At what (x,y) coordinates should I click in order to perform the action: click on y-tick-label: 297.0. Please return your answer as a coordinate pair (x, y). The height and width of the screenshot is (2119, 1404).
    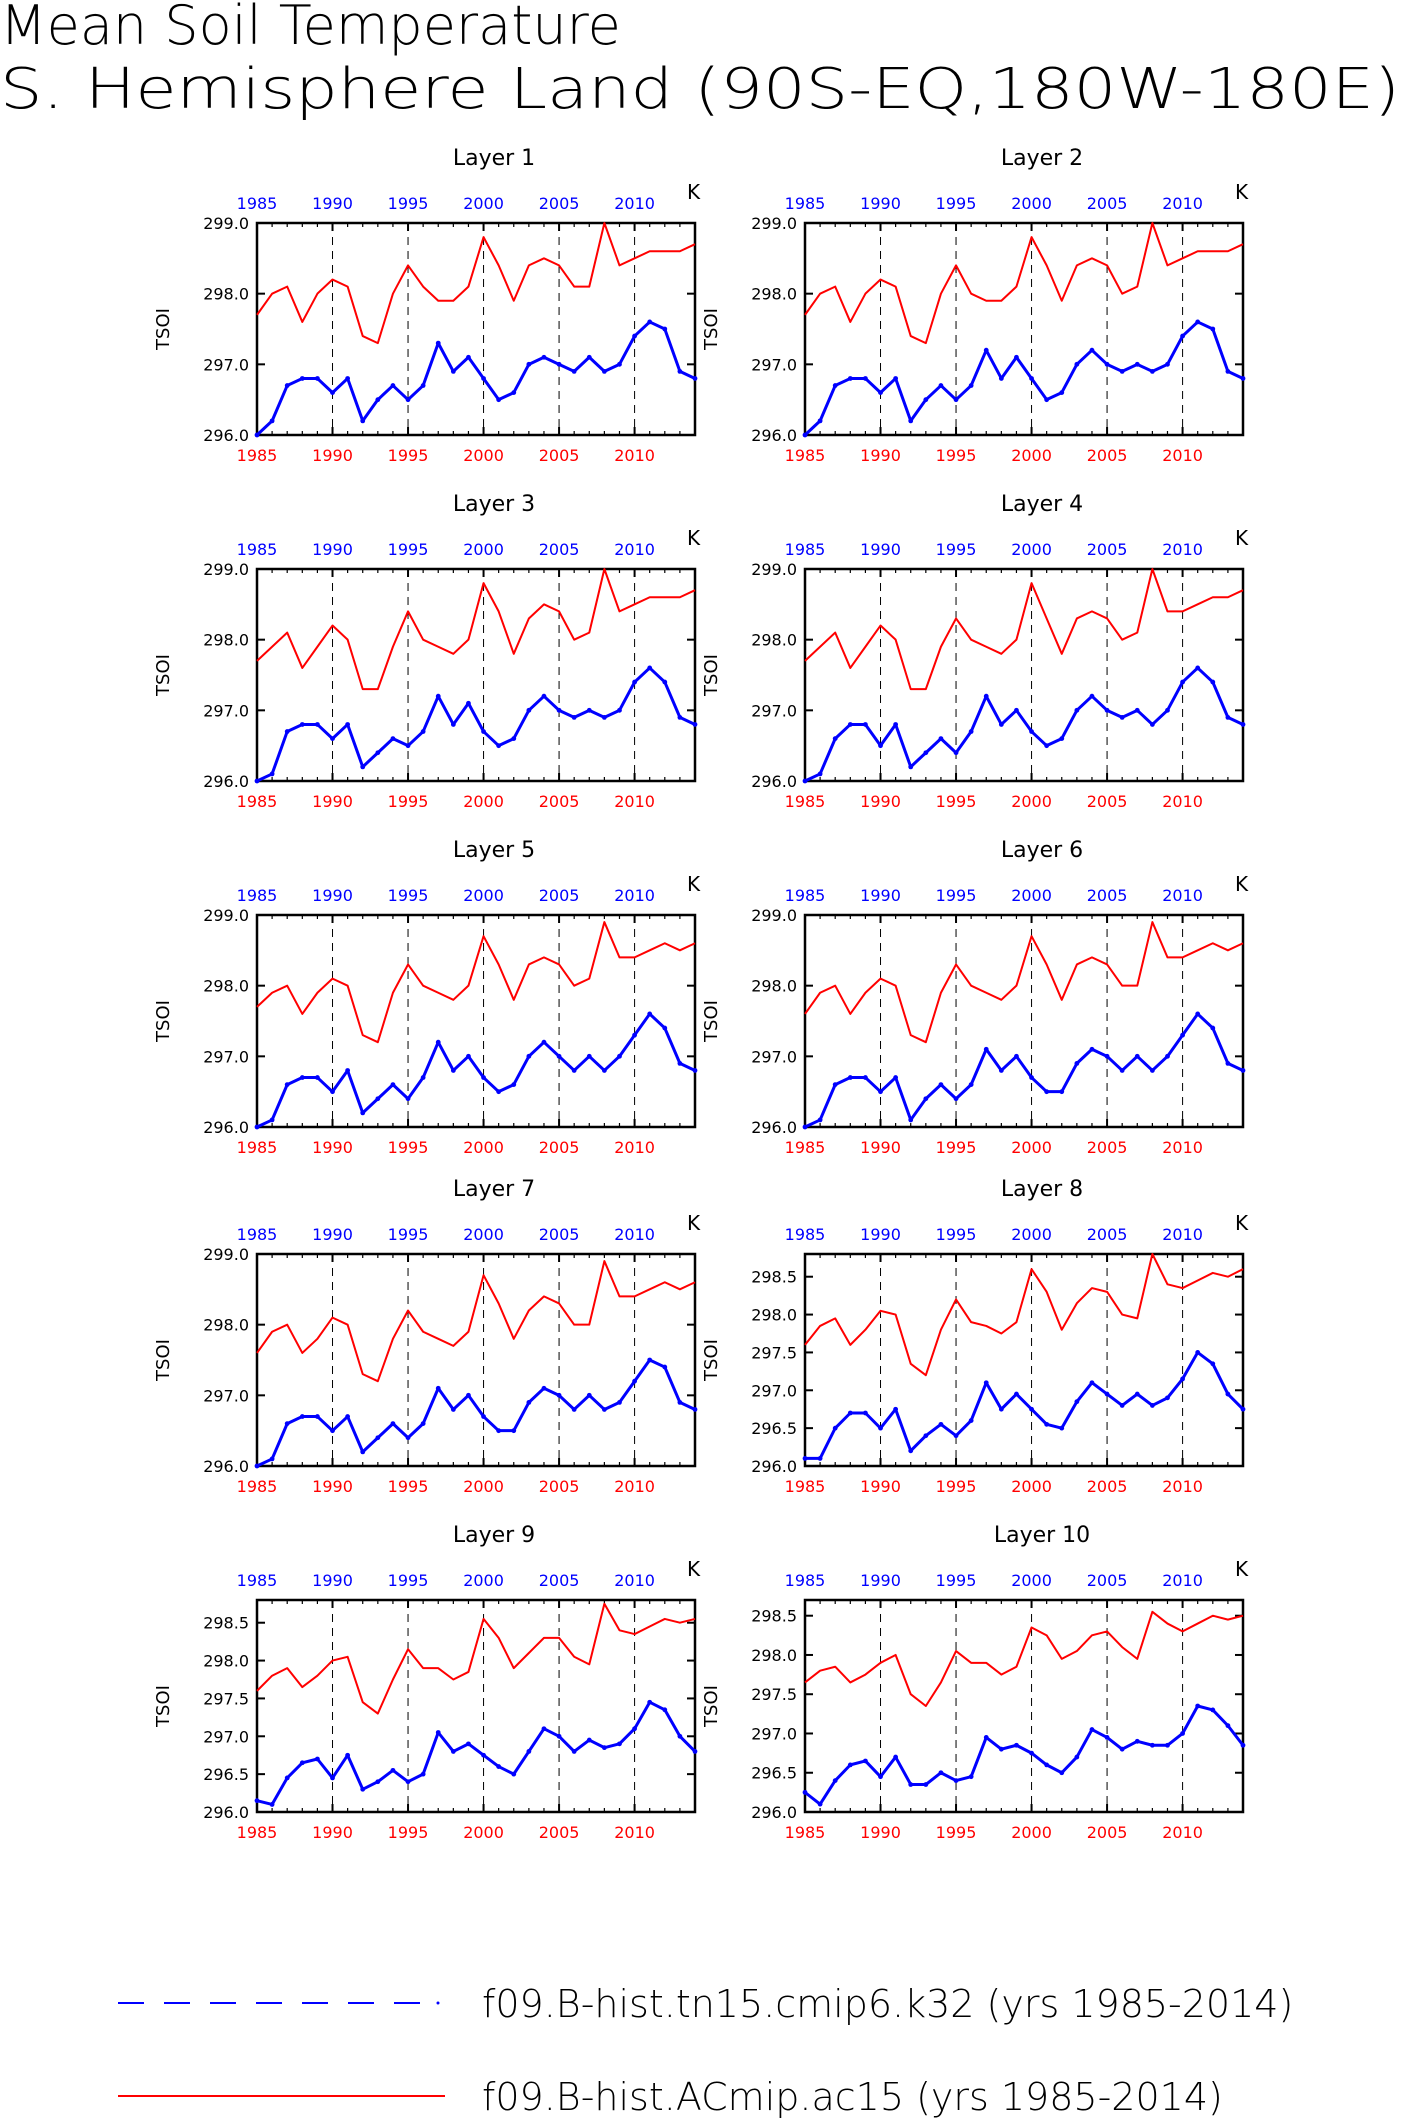
    Looking at the image, I should click on (774, 1390).